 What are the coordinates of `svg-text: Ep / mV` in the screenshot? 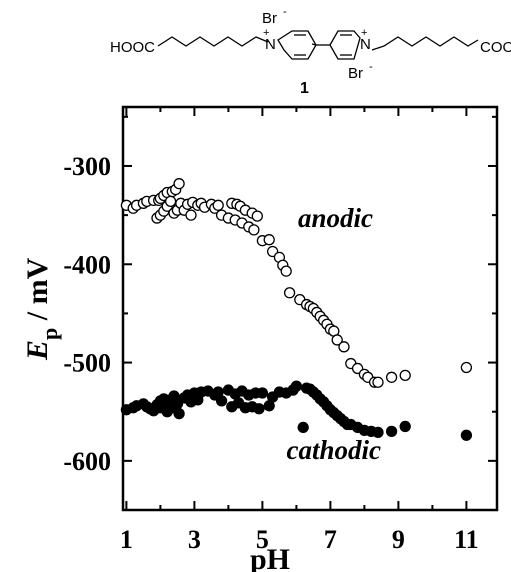 It's located at (41, 309).